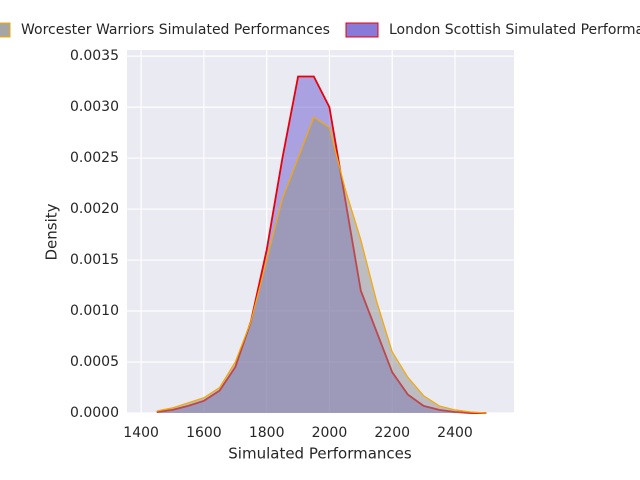  What do you see at coordinates (141, 433) in the screenshot?
I see `x-tick-label: 1400` at bounding box center [141, 433].